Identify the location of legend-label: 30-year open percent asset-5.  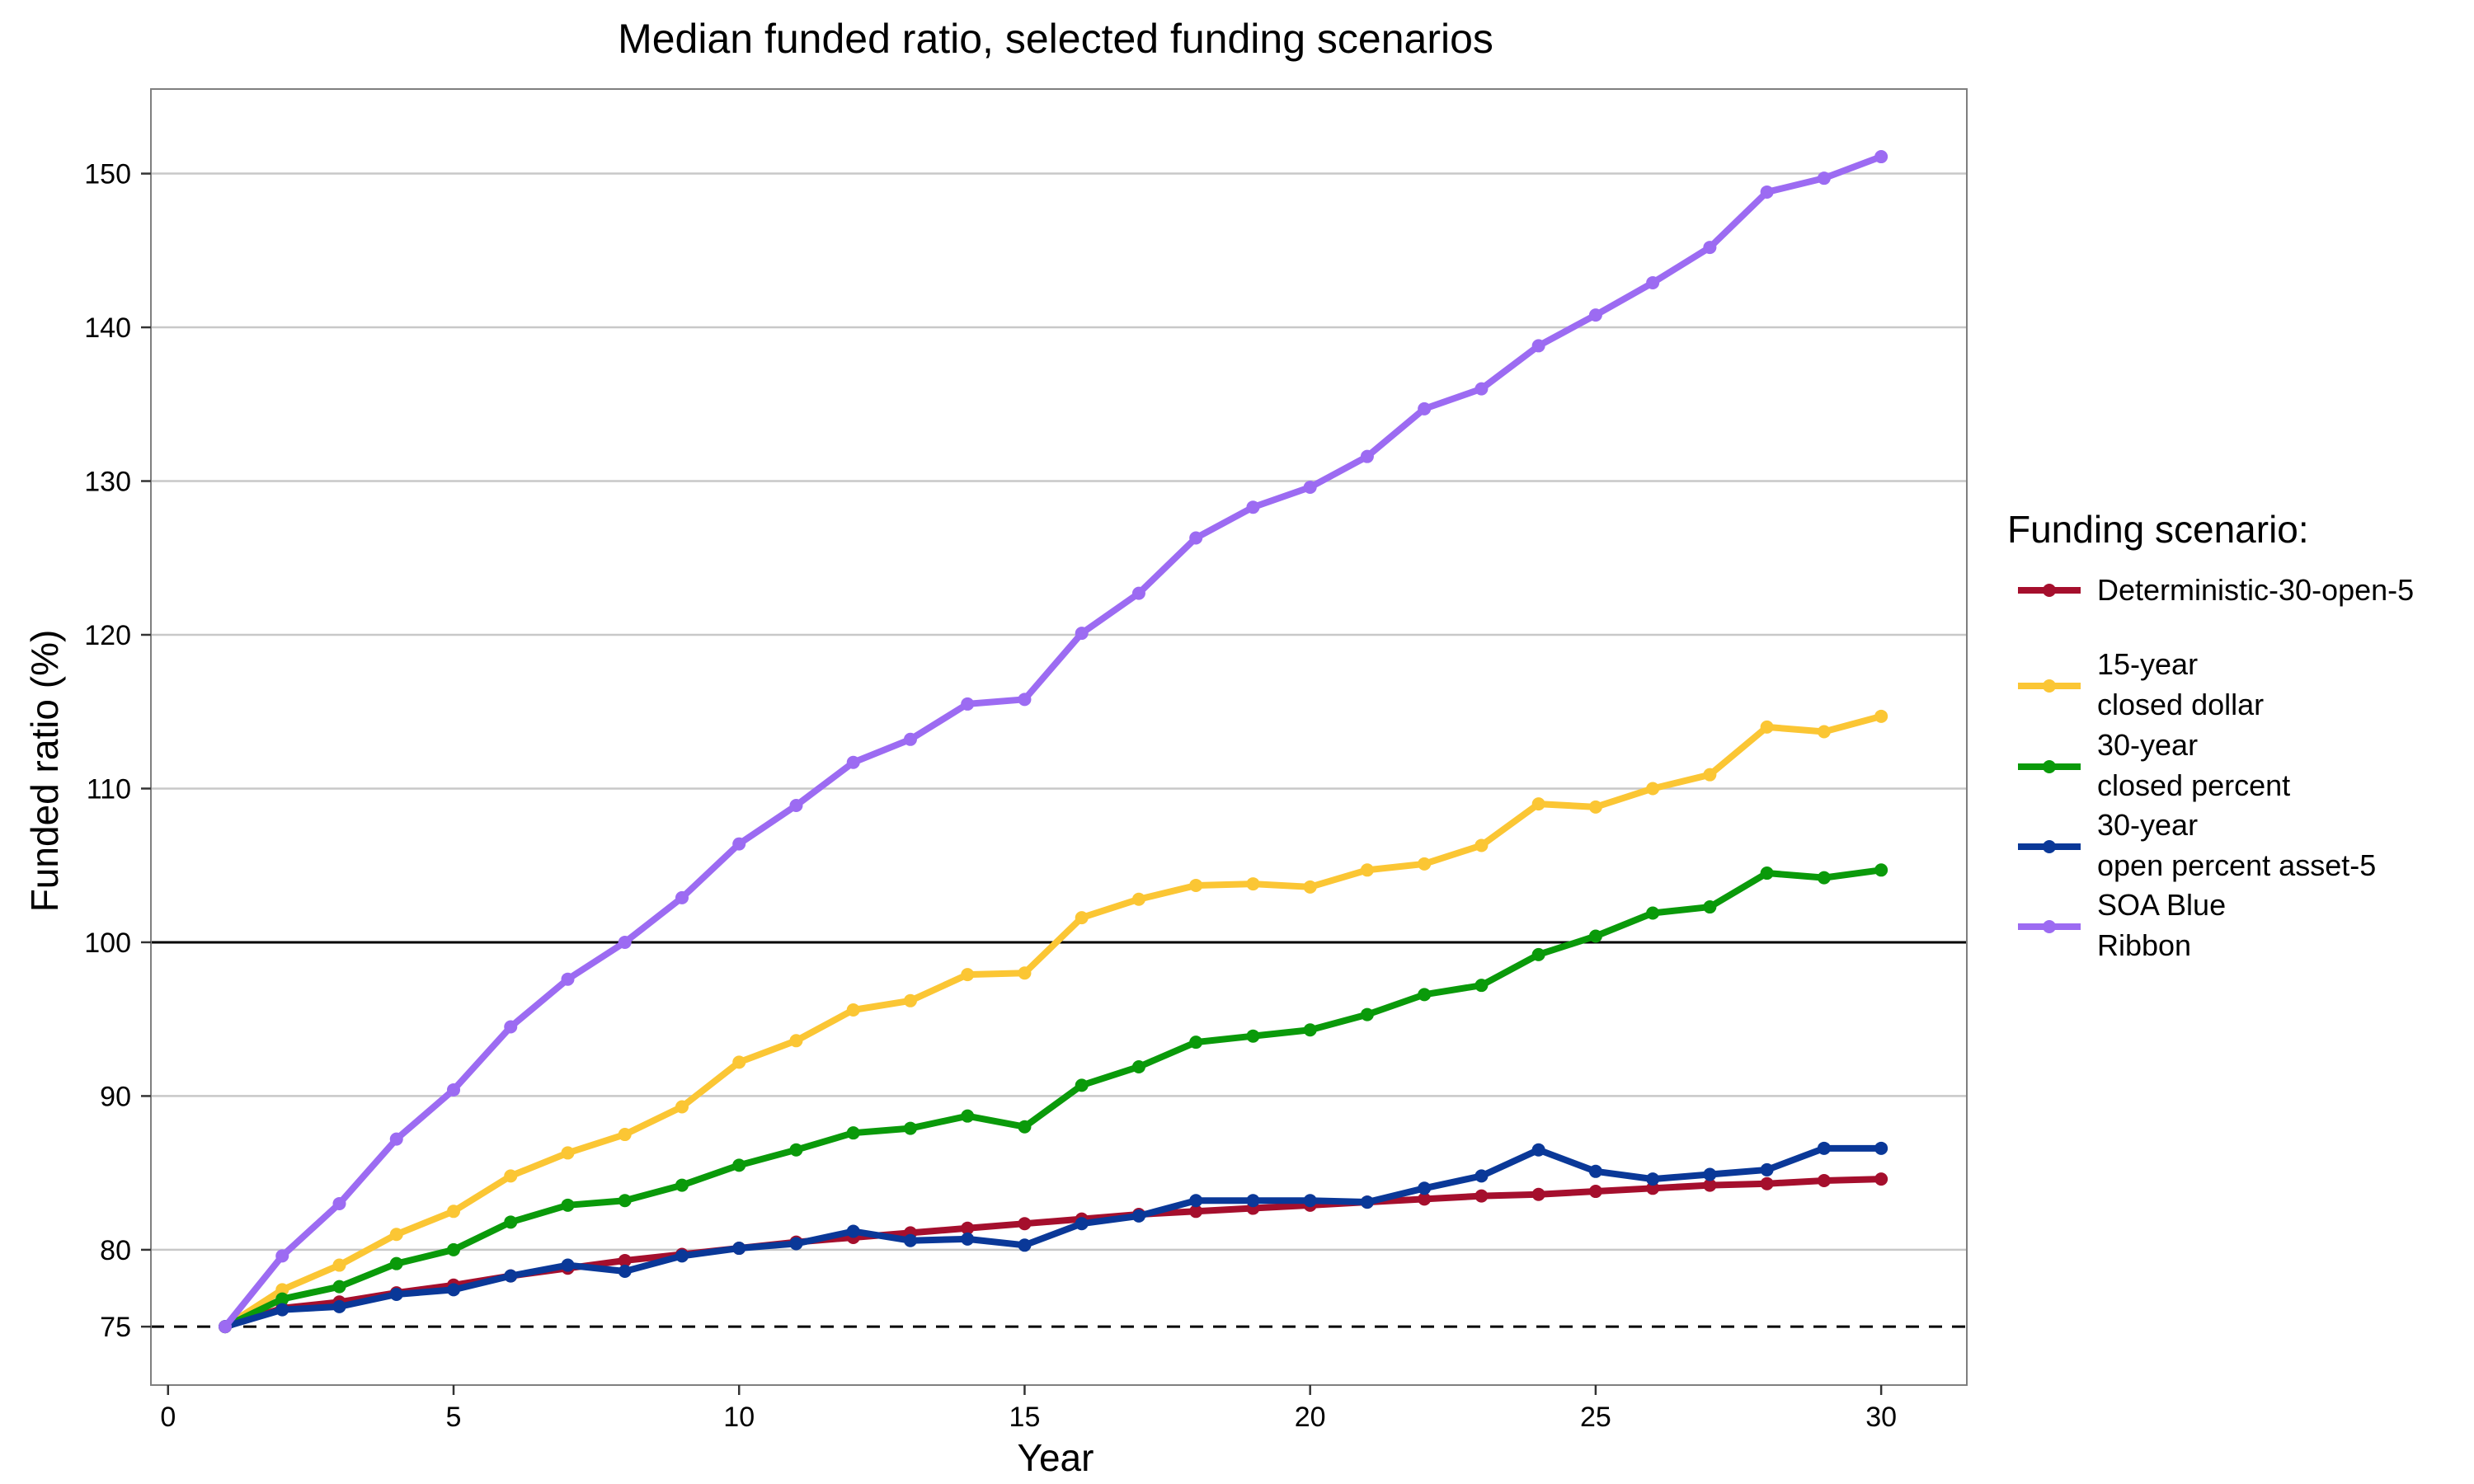
(2236, 845).